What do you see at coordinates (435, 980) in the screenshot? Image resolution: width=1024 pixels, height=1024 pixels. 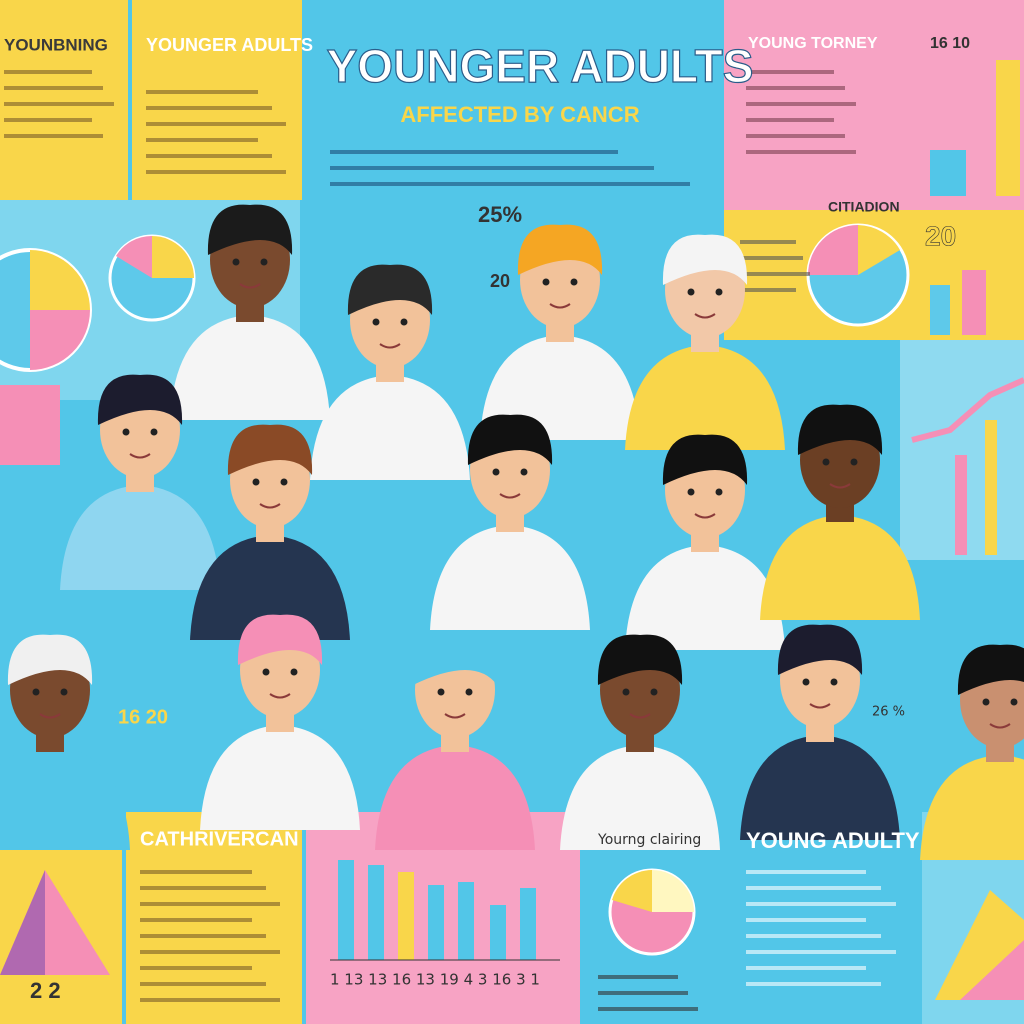 I see `axis-label: 1 13 13 16 13 19 4 3 16 3 1` at bounding box center [435, 980].